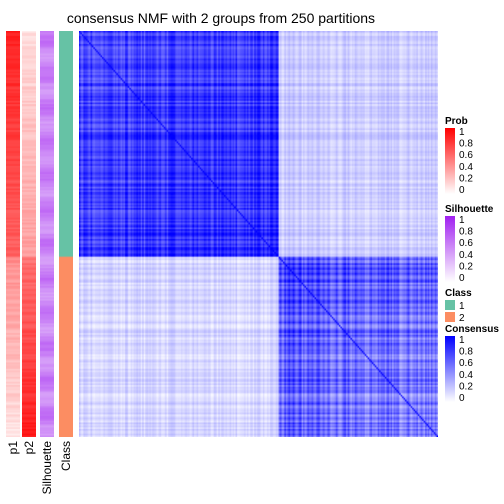 Image resolution: width=504 pixels, height=504 pixels. I want to click on legend-tick-consensus: 0, so click(462, 398).